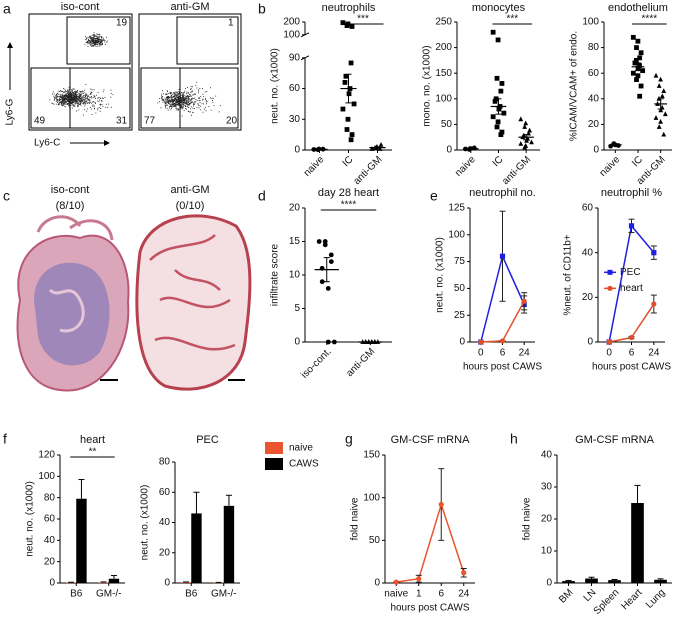 The height and width of the screenshot is (624, 678). What do you see at coordinates (430, 542) in the screenshot?
I see `series-line` at bounding box center [430, 542].